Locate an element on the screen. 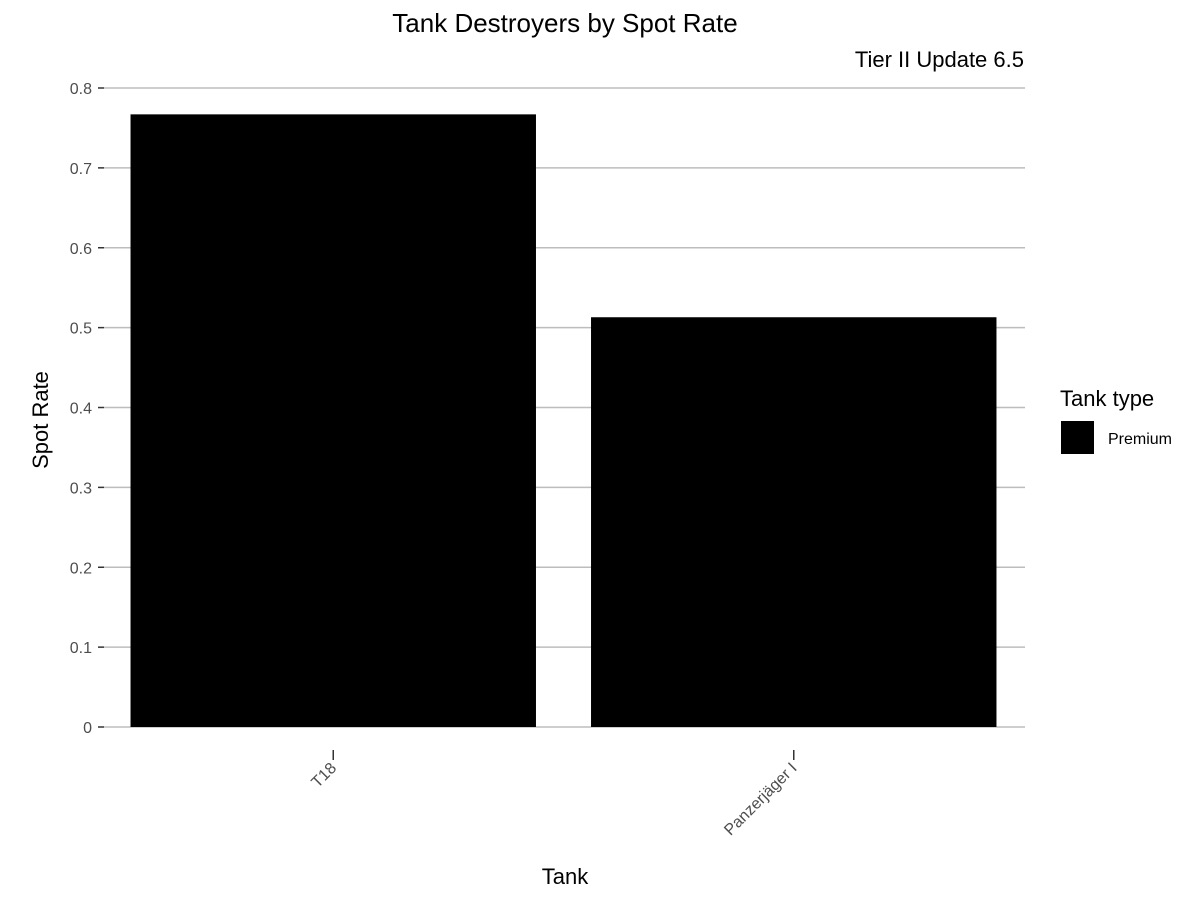  x-tick-label-0: T18 is located at coordinates (325, 776).